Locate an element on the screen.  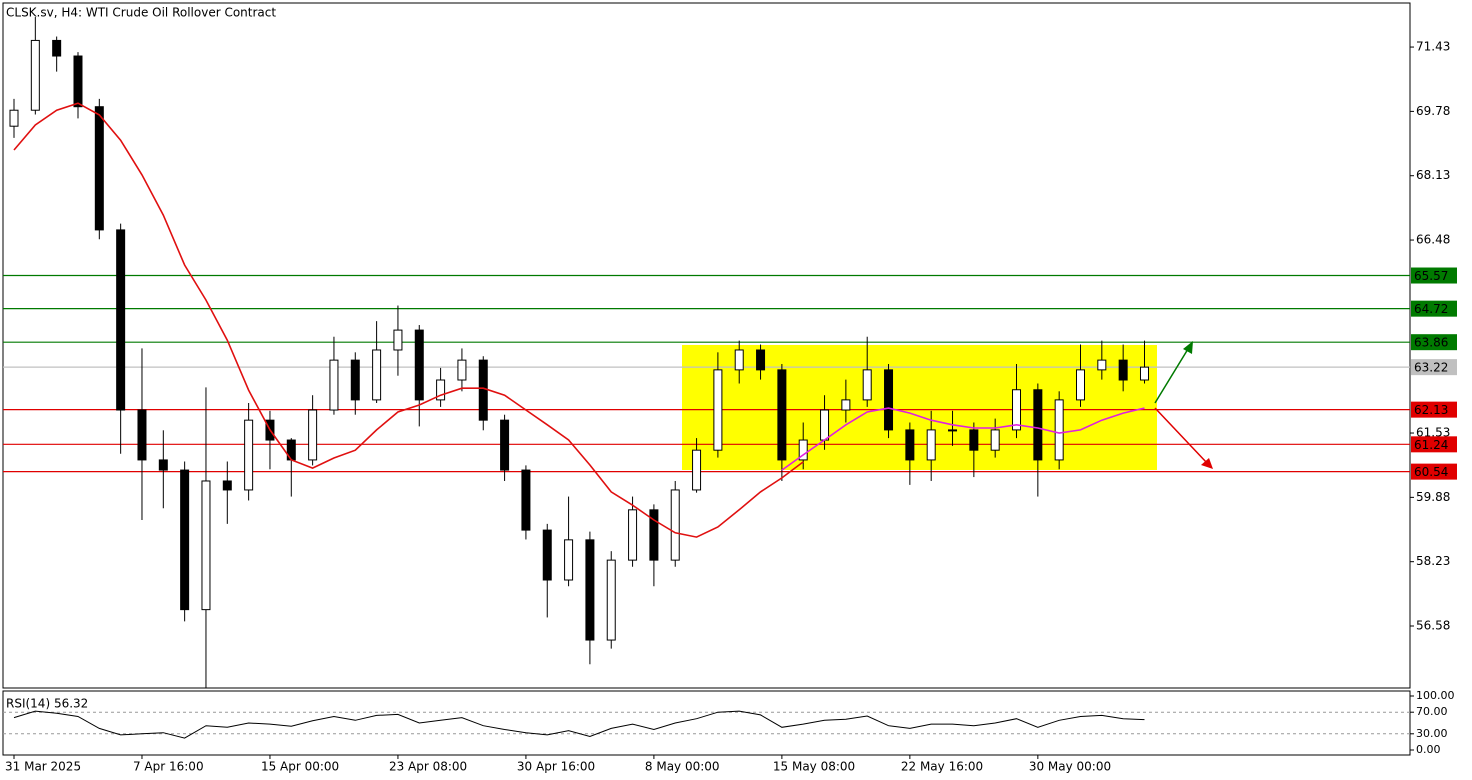
rsi-line is located at coordinates (579, 724).